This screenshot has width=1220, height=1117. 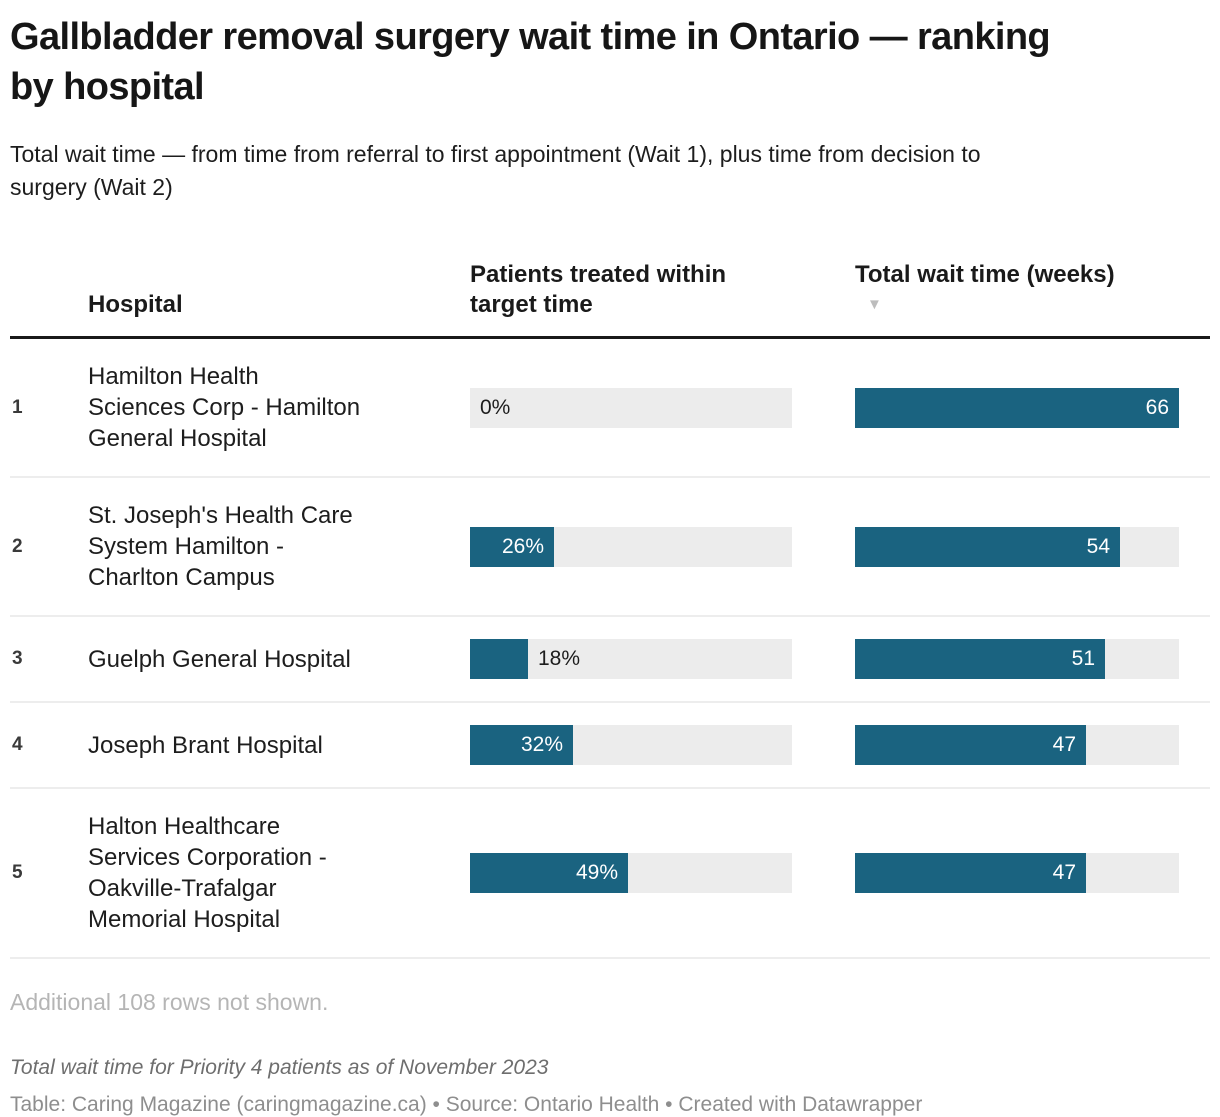 I want to click on bar-value-label: 32%, so click(x=541, y=744).